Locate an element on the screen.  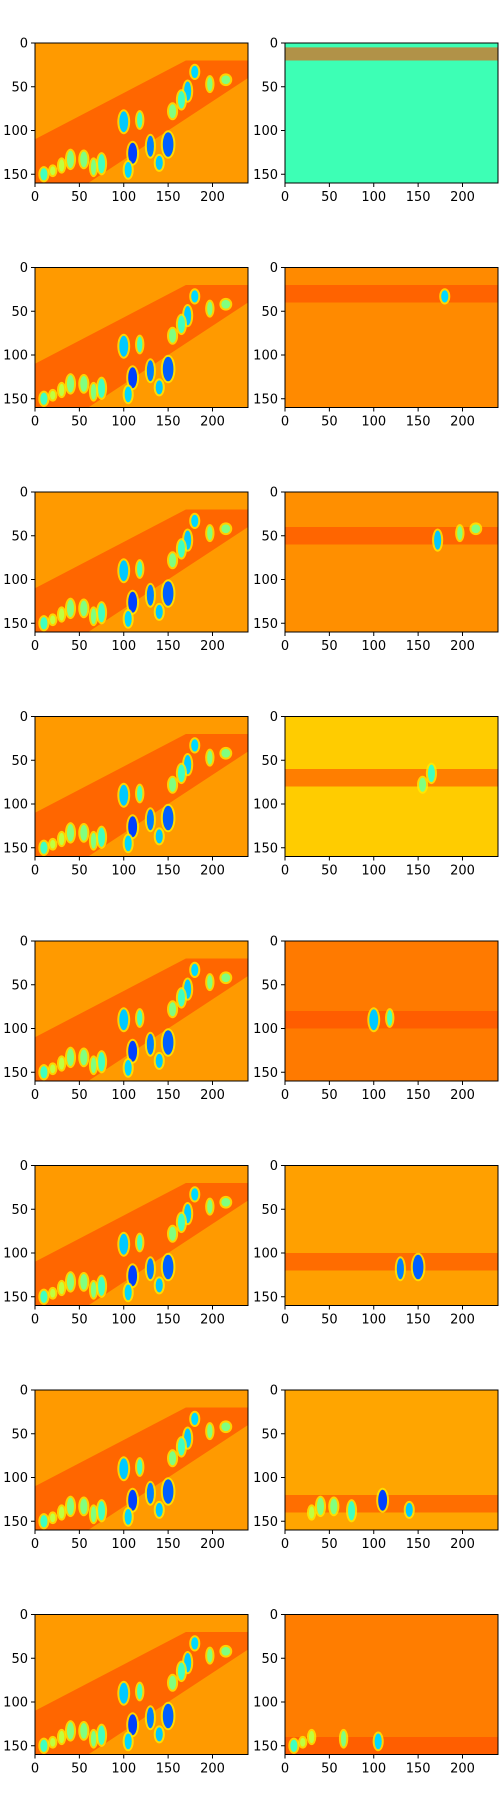
panel-r4-c1: 0 50 100 150 200 0 50 100 150 is located at coordinates (126, 794).